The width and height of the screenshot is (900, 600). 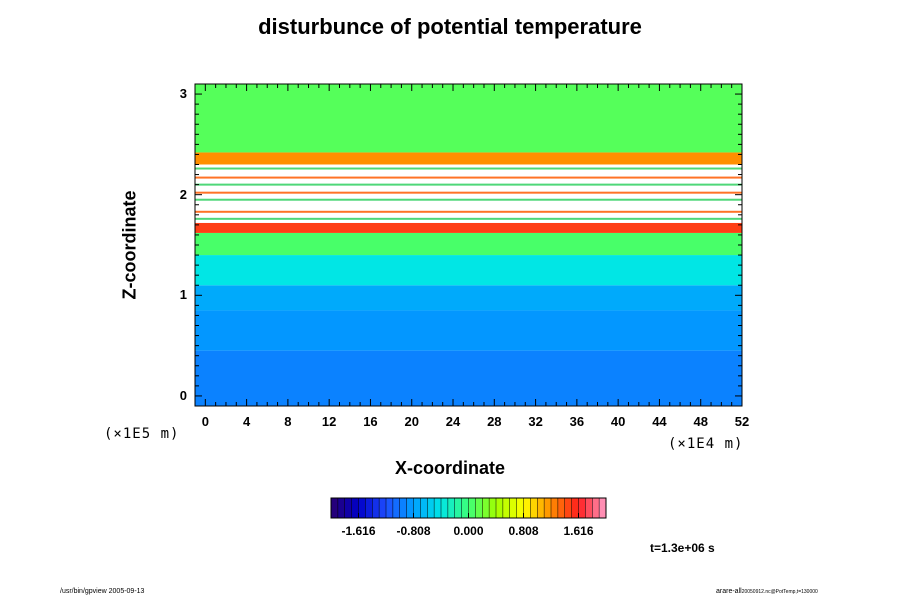 What do you see at coordinates (742, 421) in the screenshot?
I see `x-tick-label: 52` at bounding box center [742, 421].